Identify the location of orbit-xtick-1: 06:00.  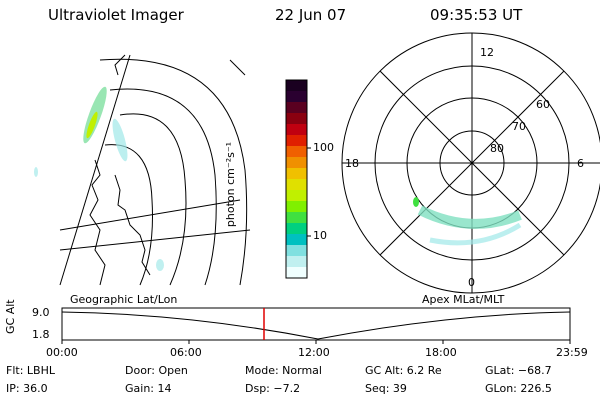
(186, 352).